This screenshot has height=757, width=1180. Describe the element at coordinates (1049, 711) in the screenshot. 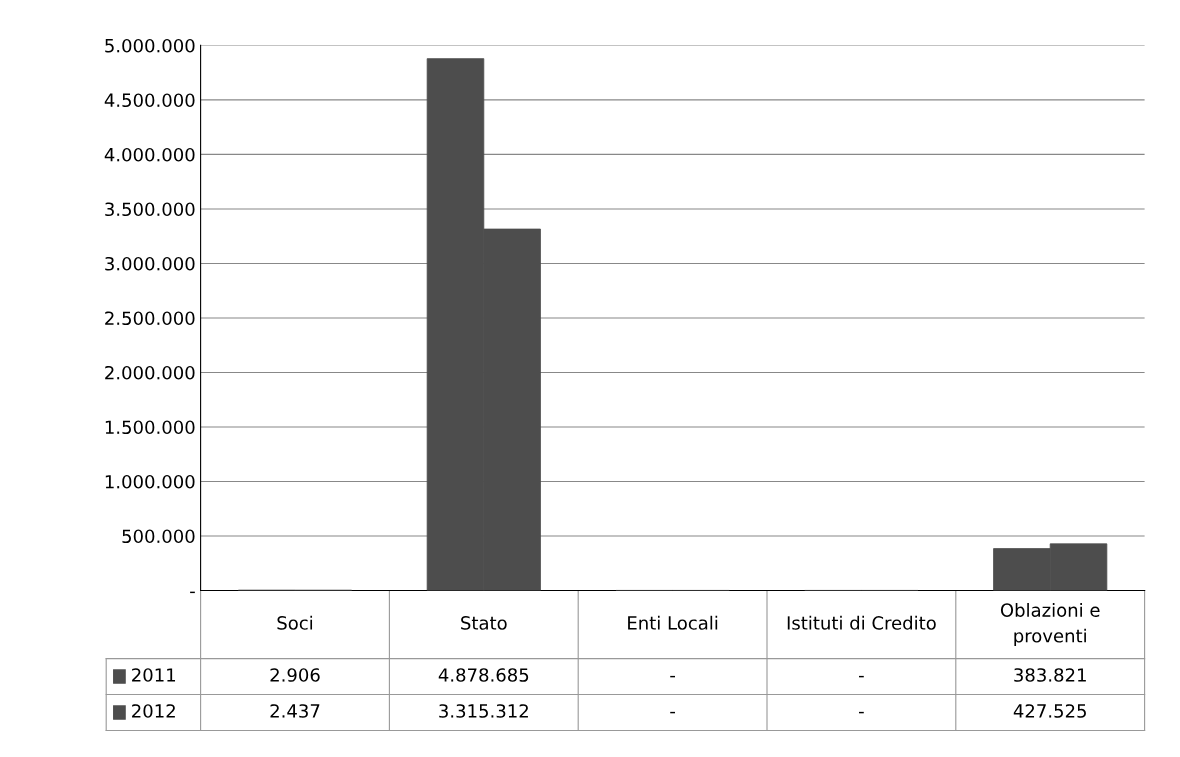

I see `data-label: 427.525` at that location.